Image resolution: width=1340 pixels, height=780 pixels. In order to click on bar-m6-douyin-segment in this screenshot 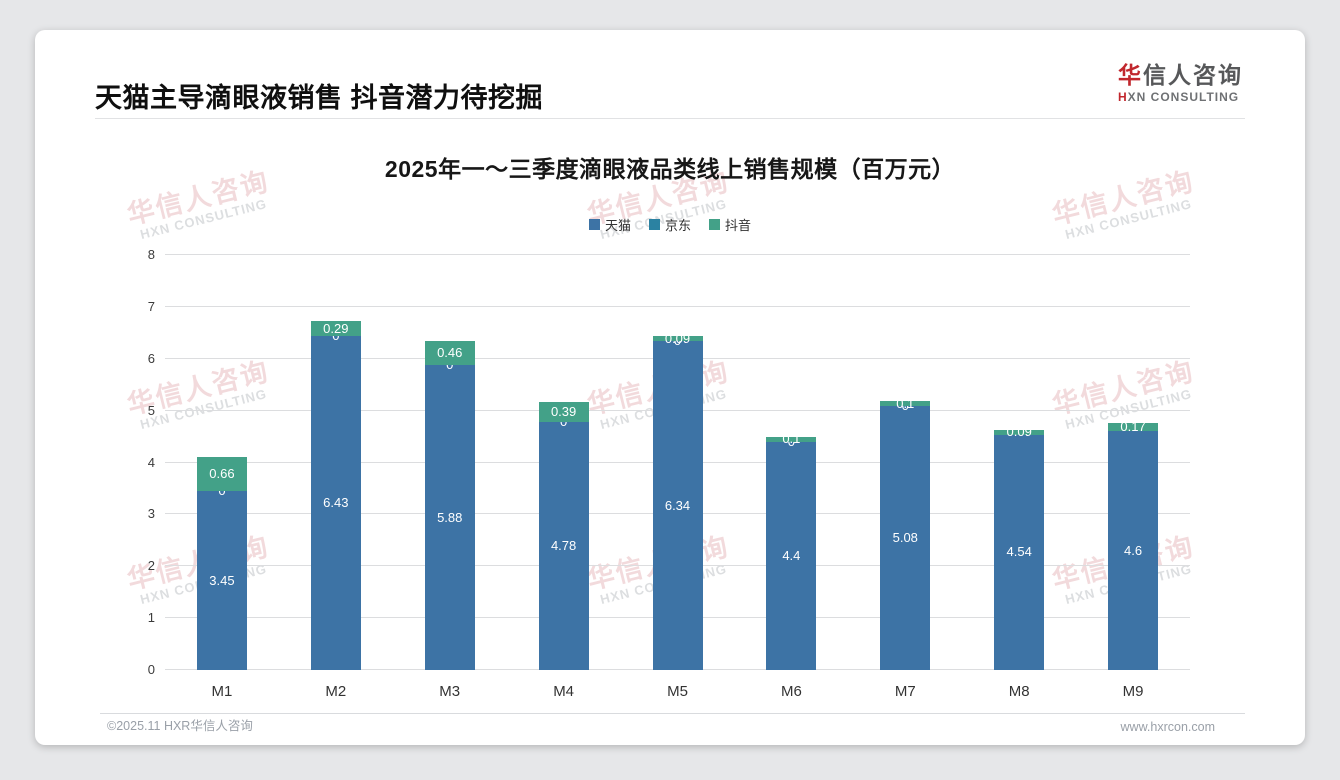, I will do `click(791, 439)`.